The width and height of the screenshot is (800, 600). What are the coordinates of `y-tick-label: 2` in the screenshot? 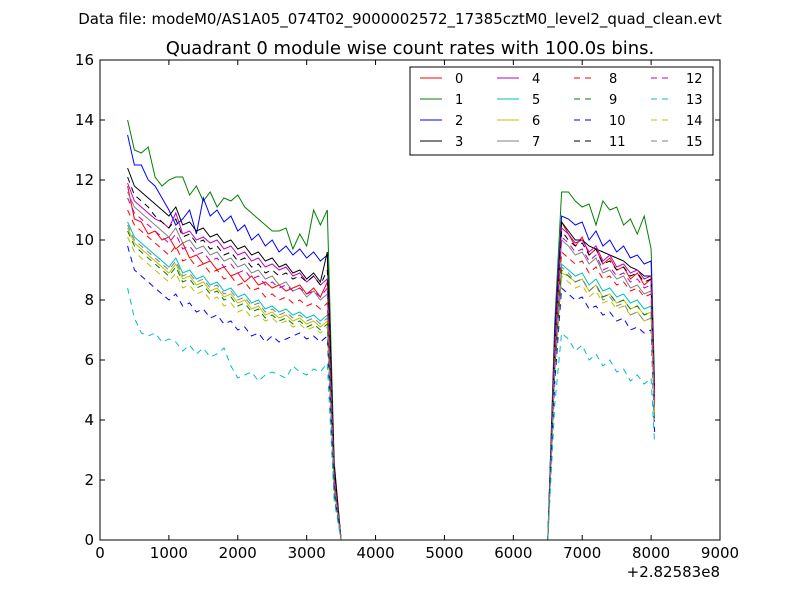 It's located at (89, 480).